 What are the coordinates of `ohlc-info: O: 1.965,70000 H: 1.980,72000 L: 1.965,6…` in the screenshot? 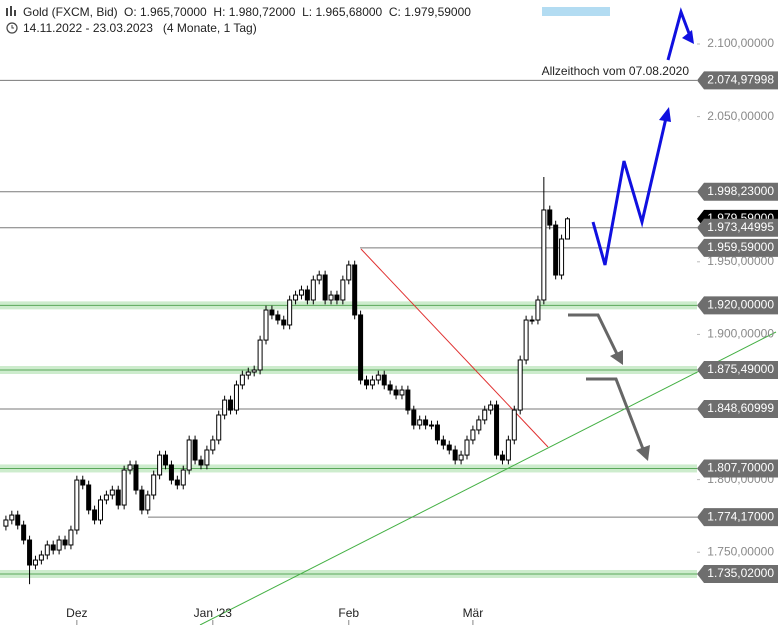 It's located at (297, 12).